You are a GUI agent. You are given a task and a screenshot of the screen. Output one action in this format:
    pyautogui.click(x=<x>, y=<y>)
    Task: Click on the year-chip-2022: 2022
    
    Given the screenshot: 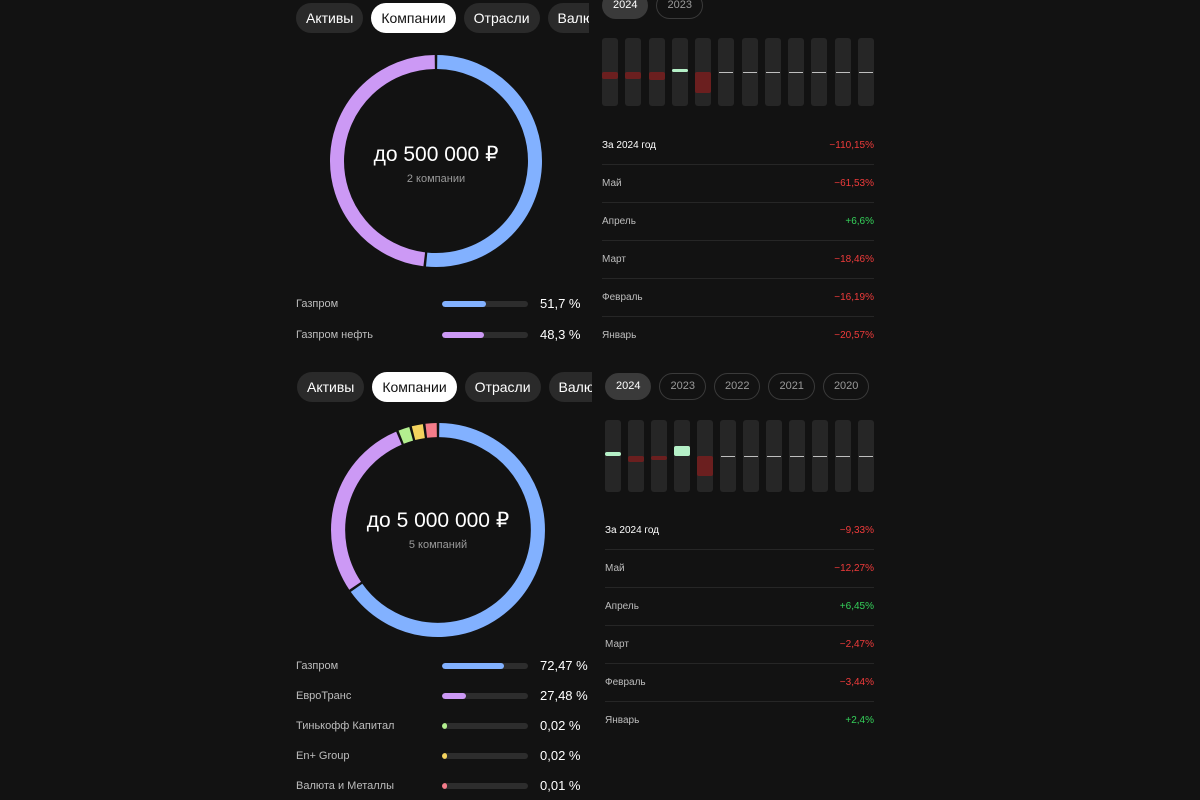 What is the action you would take?
    pyautogui.click(x=737, y=386)
    